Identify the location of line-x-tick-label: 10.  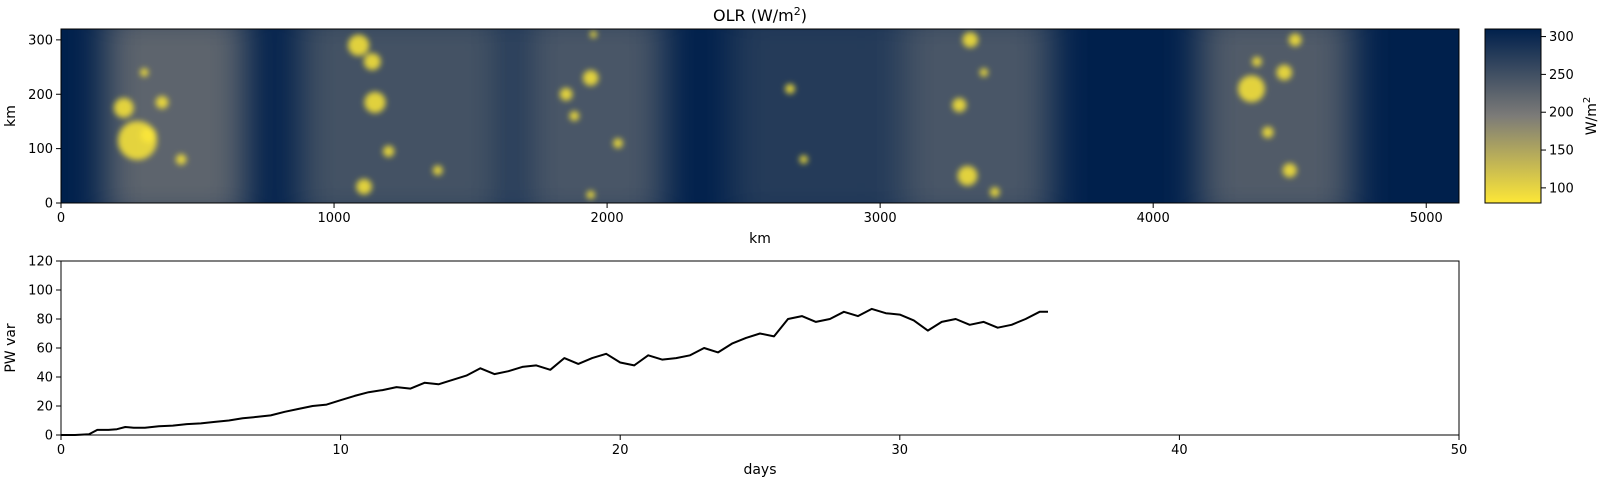
(340, 450).